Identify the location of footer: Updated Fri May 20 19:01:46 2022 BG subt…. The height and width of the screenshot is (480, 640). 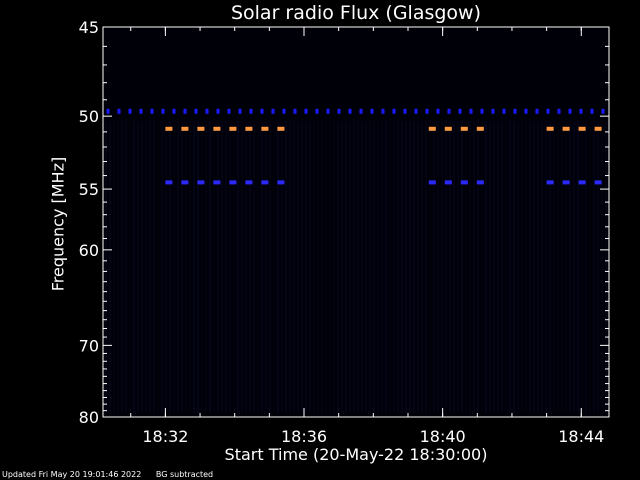
(107, 474).